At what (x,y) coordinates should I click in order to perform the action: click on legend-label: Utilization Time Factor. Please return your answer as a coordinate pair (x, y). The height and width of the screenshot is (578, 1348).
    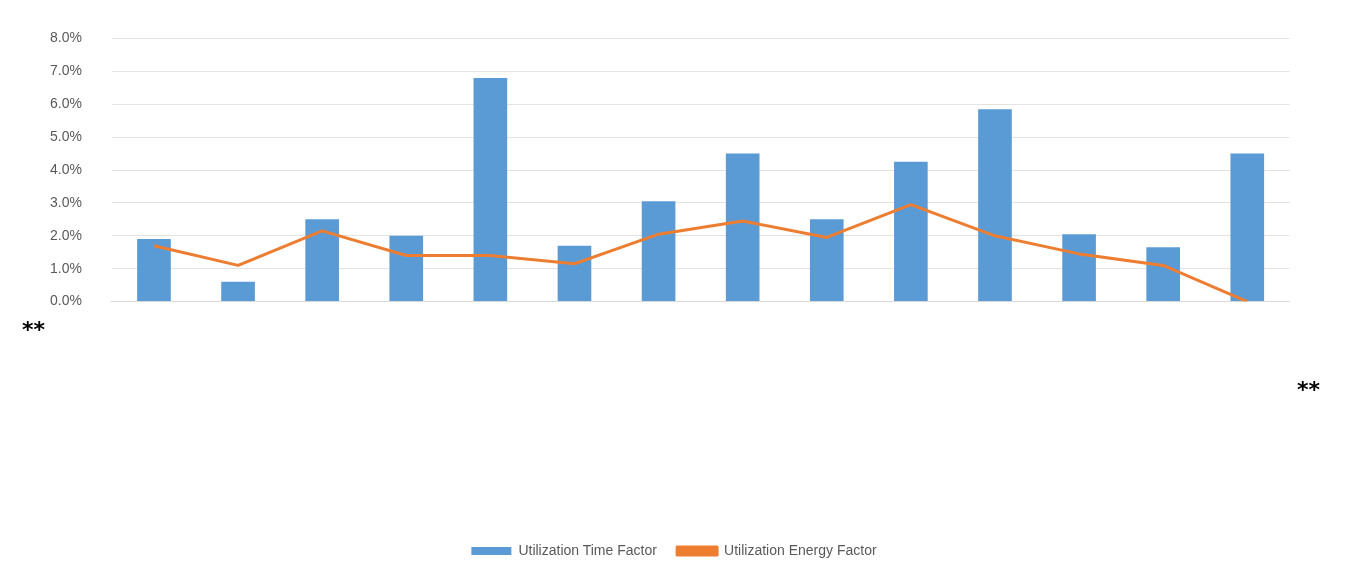
    Looking at the image, I should click on (588, 549).